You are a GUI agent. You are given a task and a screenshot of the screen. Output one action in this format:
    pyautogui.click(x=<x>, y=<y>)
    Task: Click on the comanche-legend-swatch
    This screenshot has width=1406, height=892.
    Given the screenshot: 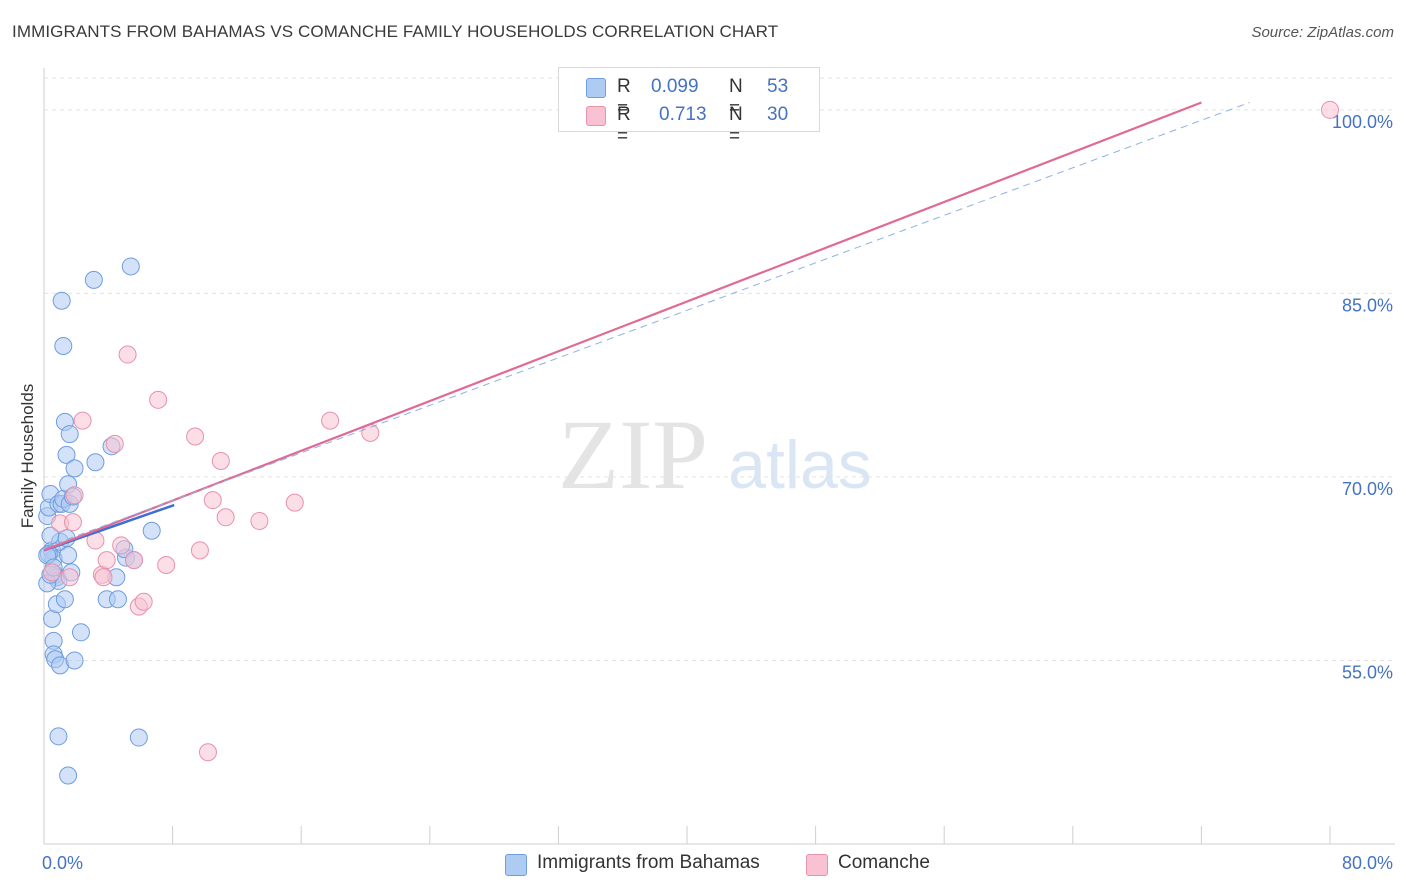 What is the action you would take?
    pyautogui.click(x=817, y=865)
    